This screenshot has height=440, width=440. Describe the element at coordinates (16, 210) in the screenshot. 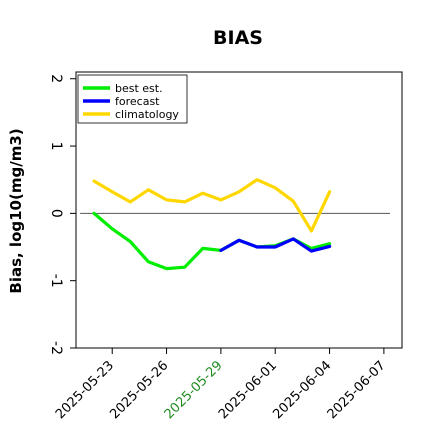

I see `y-axis-label: Bias, log10(mg/m3)` at that location.